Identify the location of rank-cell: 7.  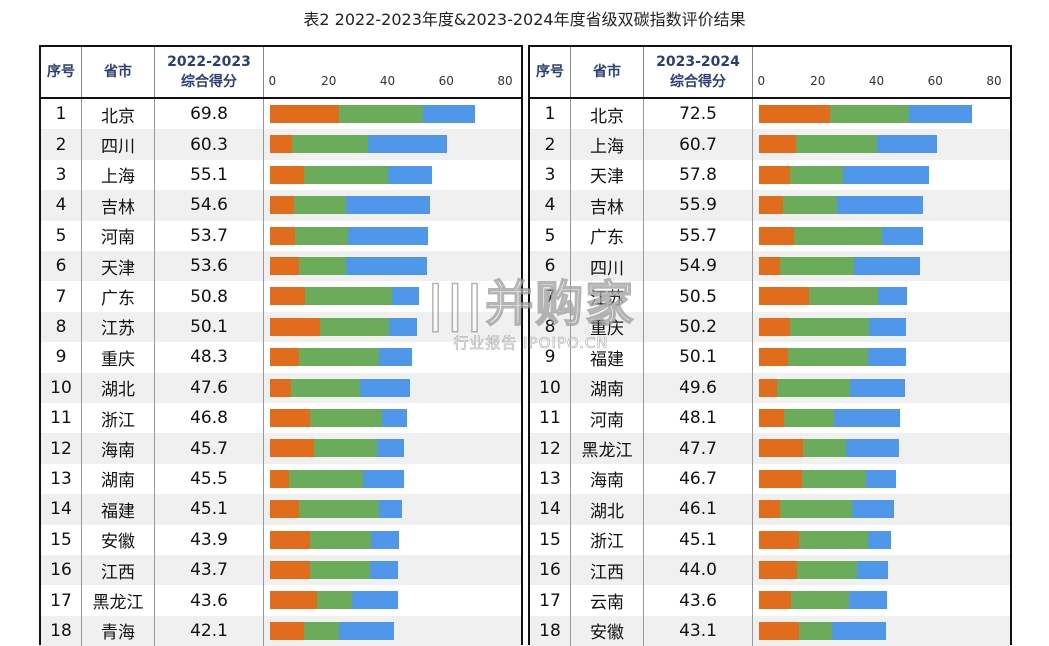
(61, 296).